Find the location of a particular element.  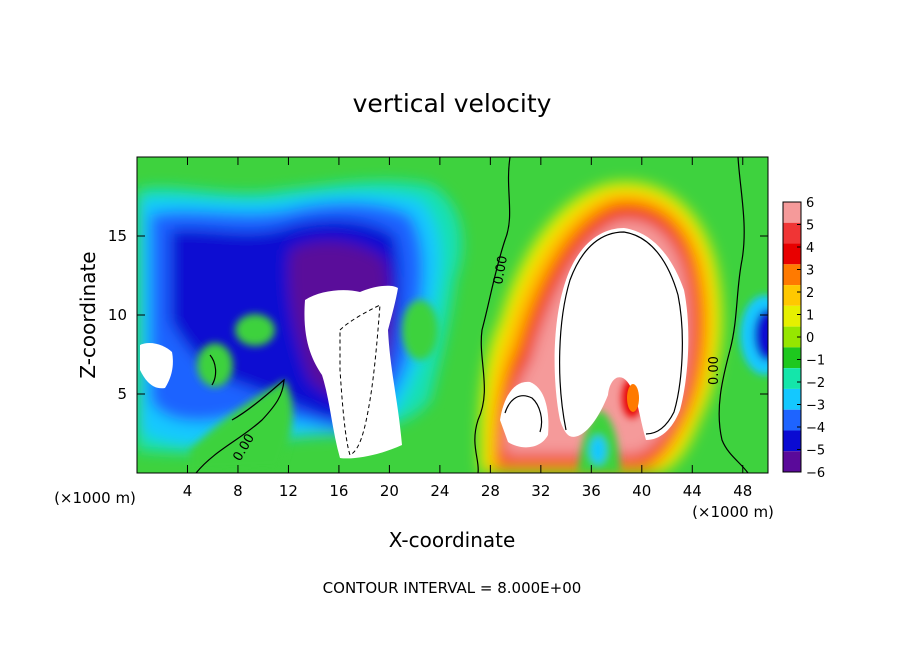

x-tick-label: 32 is located at coordinates (540, 491).